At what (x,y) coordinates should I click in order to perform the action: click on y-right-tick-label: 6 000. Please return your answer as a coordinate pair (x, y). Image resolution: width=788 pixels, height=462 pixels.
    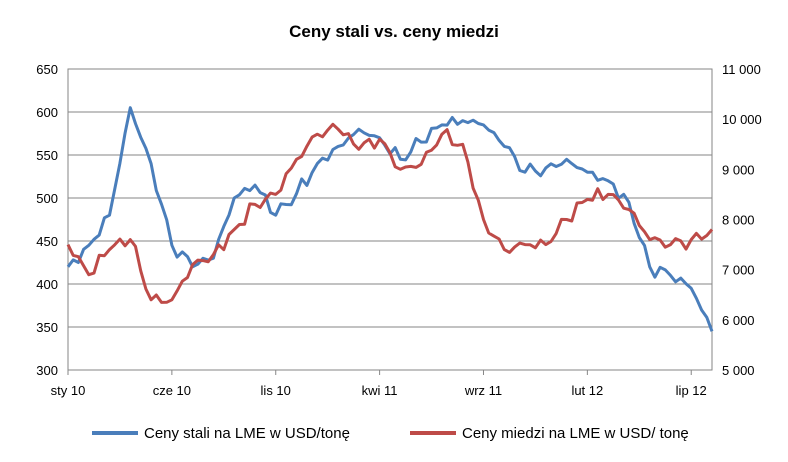
    Looking at the image, I should click on (738, 320).